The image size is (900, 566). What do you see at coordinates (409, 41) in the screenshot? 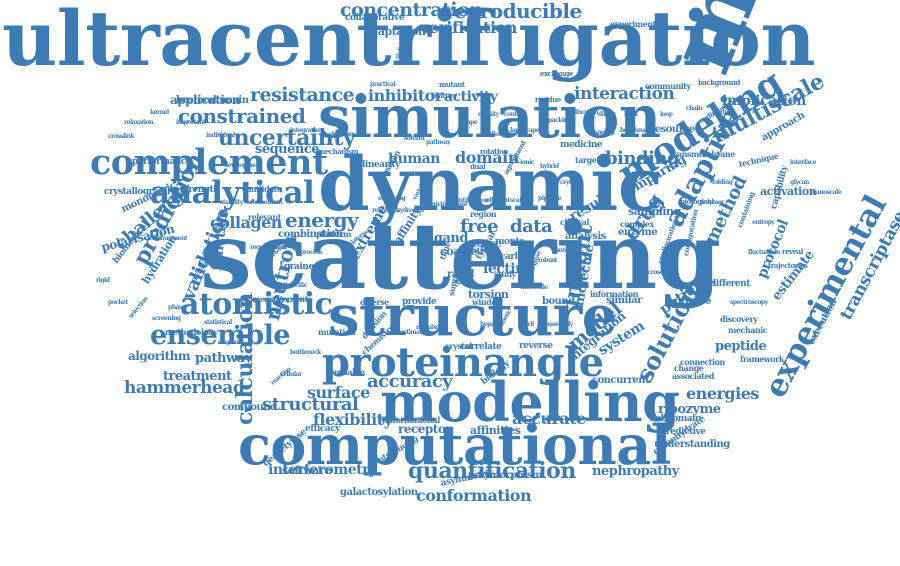
I see `cloud-word: ultracentrifugation` at bounding box center [409, 41].